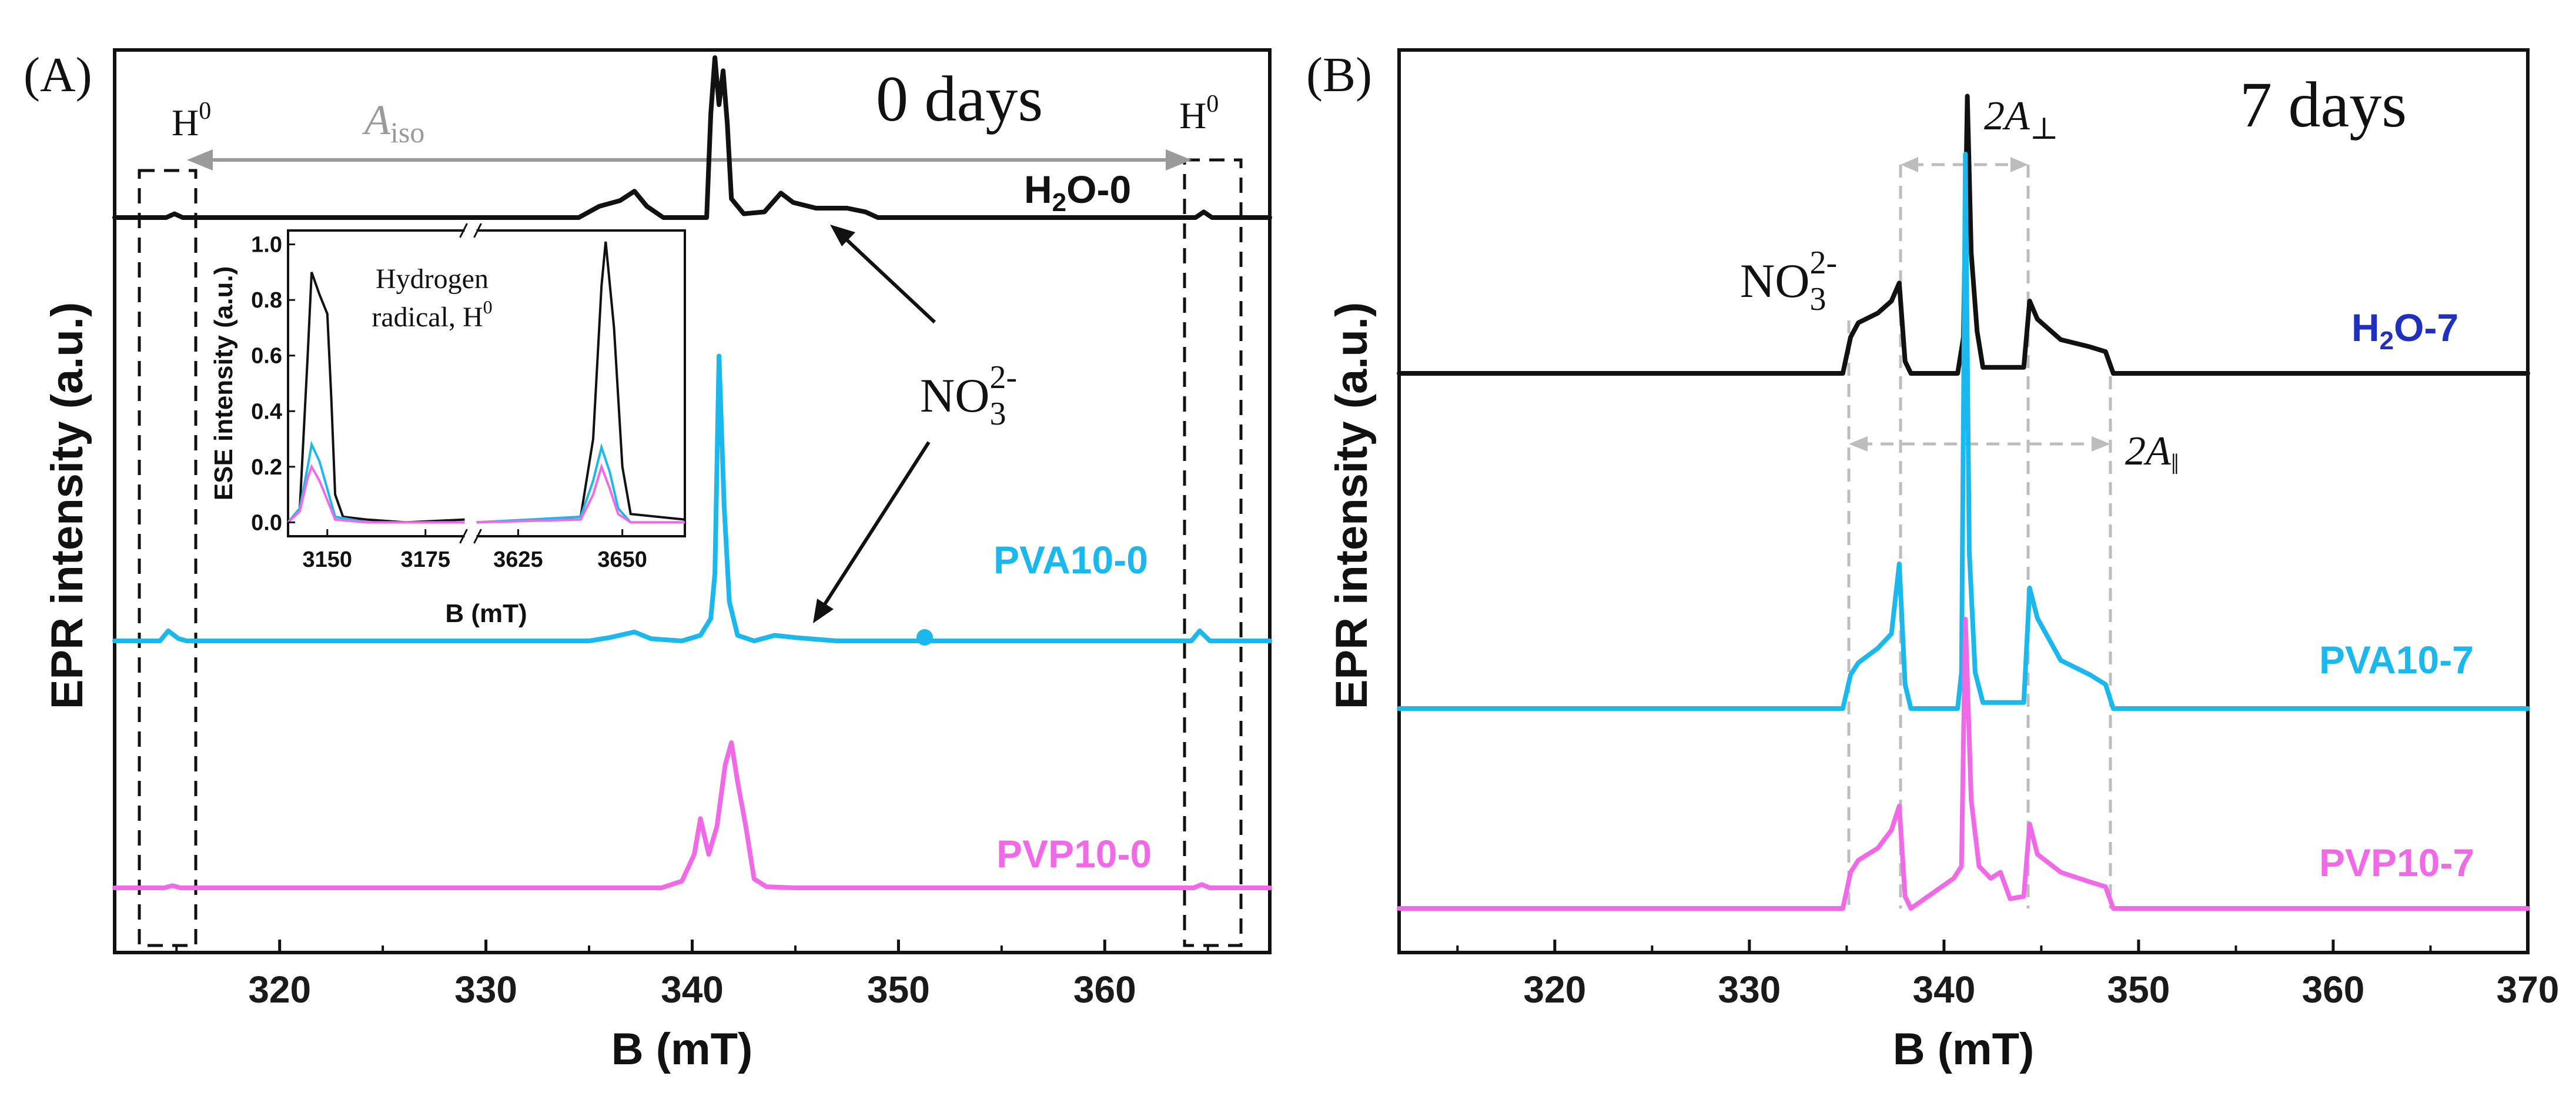 Image resolution: width=2576 pixels, height=1106 pixels. Describe the element at coordinates (425, 559) in the screenshot. I see `inset-x-tick-label: 3175` at that location.